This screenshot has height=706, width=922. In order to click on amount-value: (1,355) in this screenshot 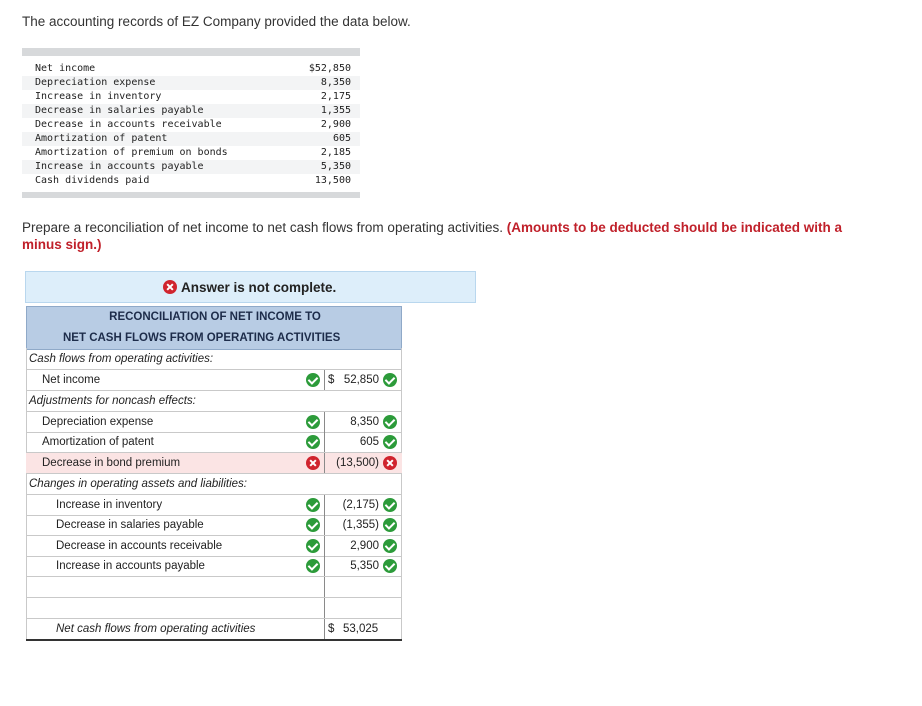, I will do `click(360, 525)`.